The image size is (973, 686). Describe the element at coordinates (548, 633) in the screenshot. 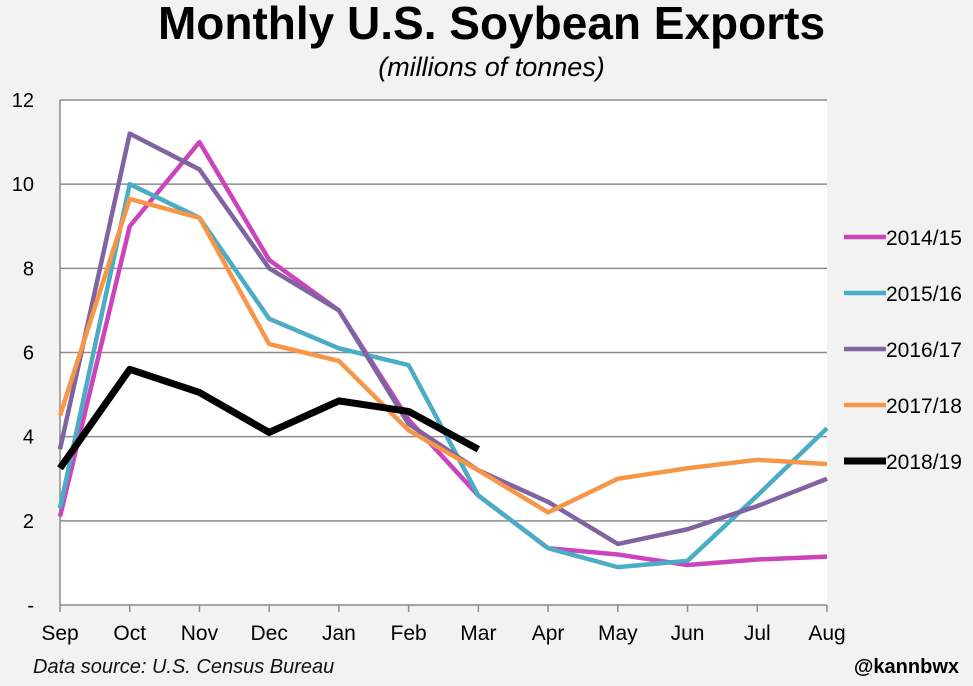

I see `x-tick-label: Apr` at that location.